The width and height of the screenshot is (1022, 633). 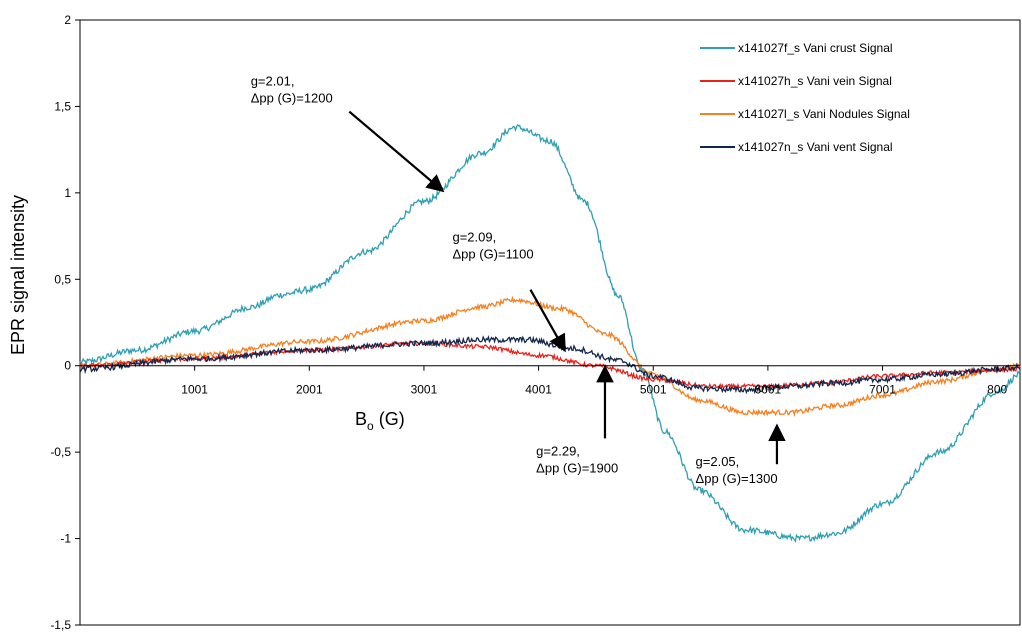 What do you see at coordinates (18, 275) in the screenshot?
I see `y-axis-title: EPR signal intensity` at bounding box center [18, 275].